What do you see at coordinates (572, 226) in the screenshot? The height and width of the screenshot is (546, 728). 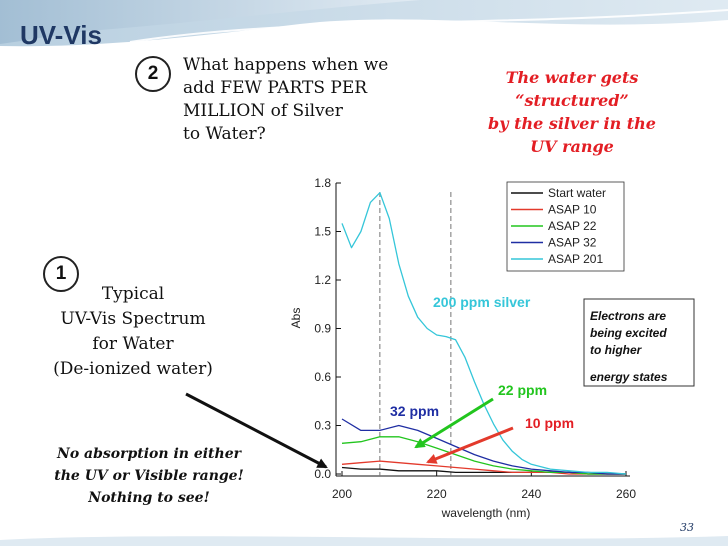 I see `legend-label: ASAP 22` at bounding box center [572, 226].